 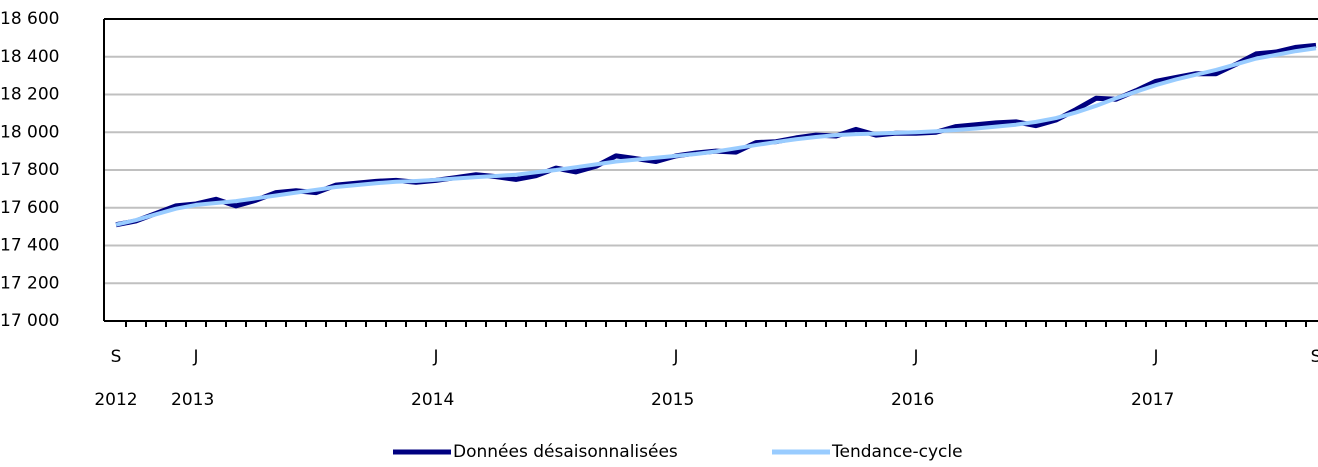 What do you see at coordinates (29, 19) in the screenshot?
I see `y-tick-label: 18 600` at bounding box center [29, 19].